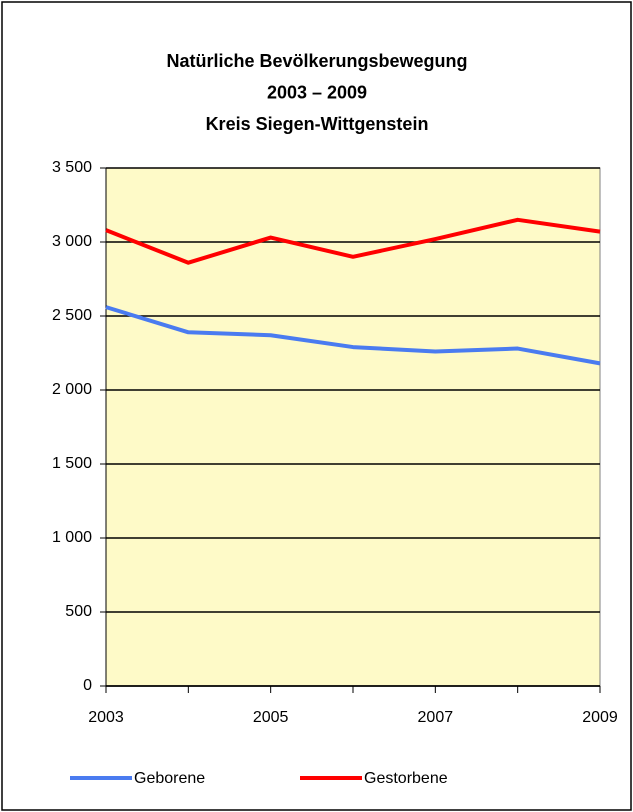  Describe the element at coordinates (72, 537) in the screenshot. I see `y-tick-label: 1 000` at that location.